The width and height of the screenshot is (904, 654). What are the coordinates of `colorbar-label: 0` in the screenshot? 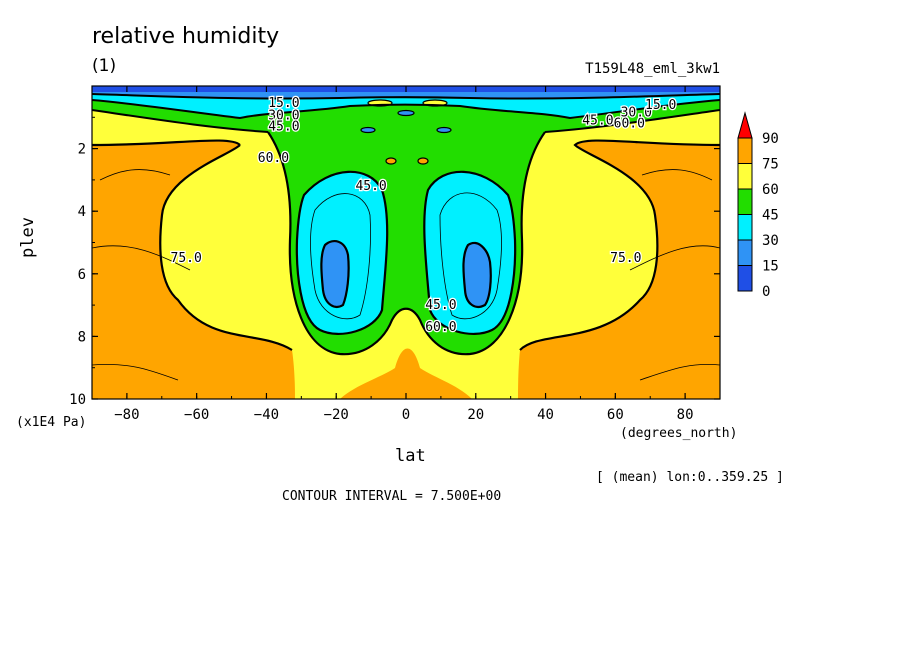 It's located at (766, 292).